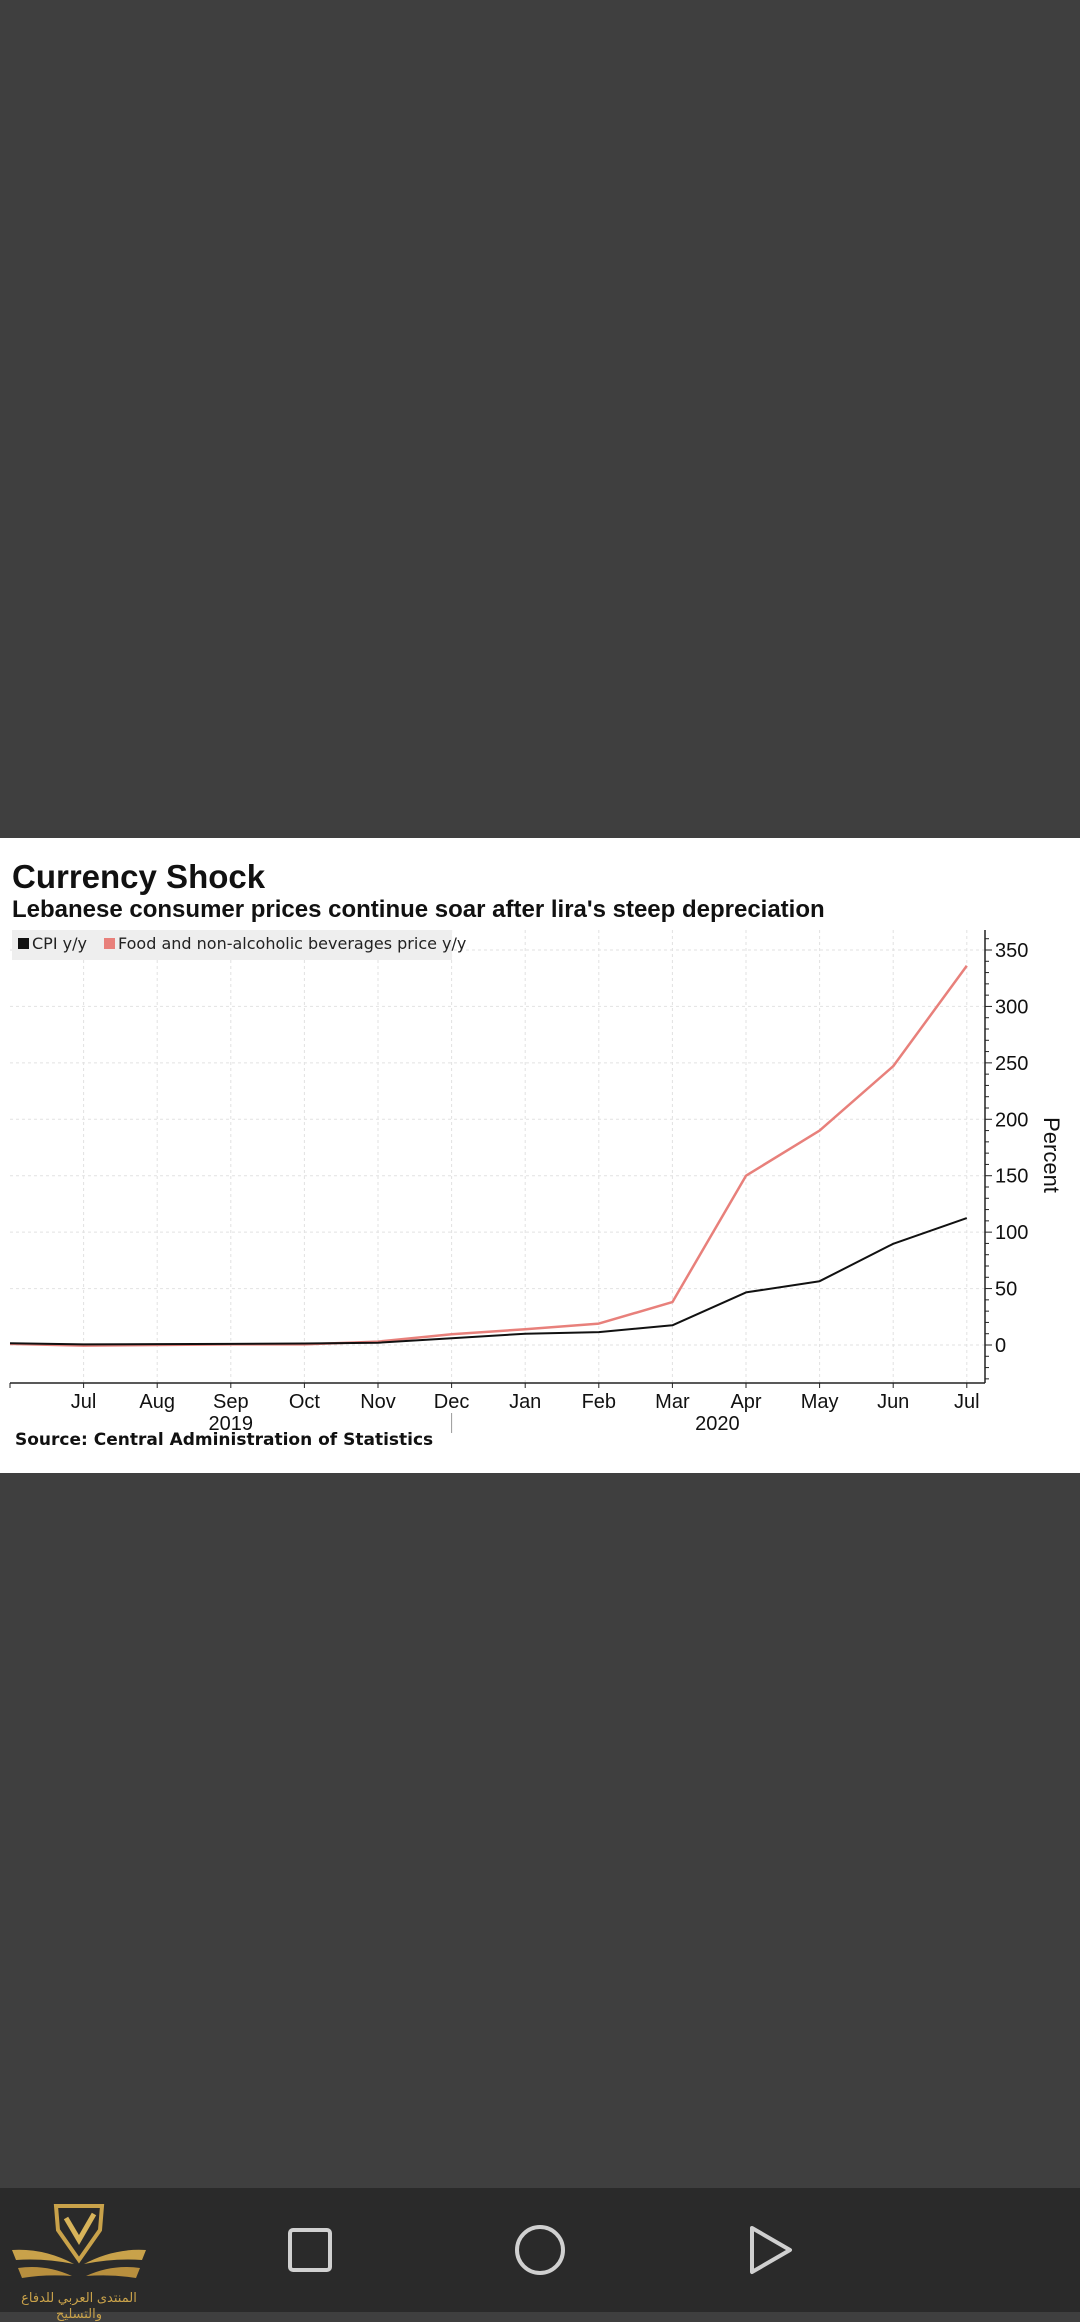 This screenshot has width=1080, height=2322. Describe the element at coordinates (717, 1424) in the screenshot. I see `x-year-label: 2020` at that location.